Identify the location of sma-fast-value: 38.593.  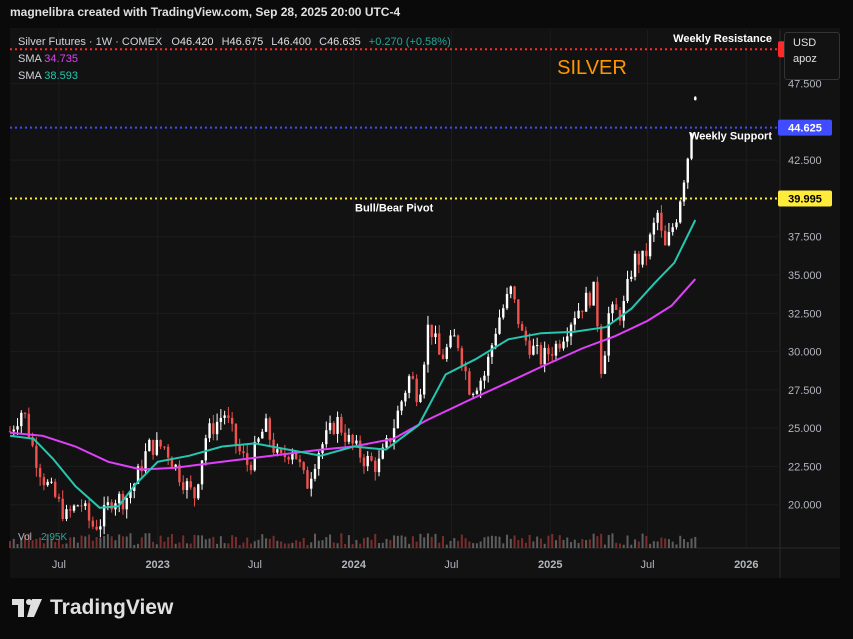
(61, 76).